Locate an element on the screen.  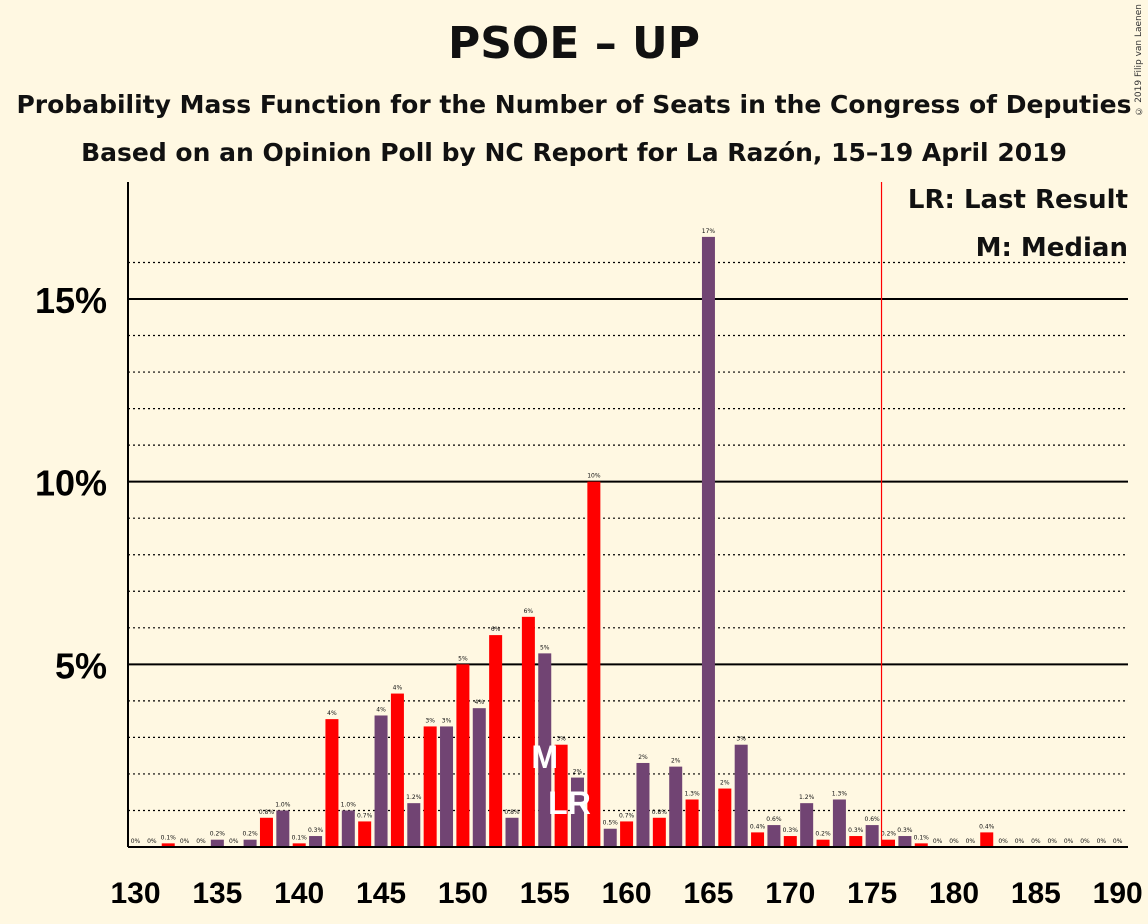
bar-value-label: 1.3% is located at coordinates (840, 794).